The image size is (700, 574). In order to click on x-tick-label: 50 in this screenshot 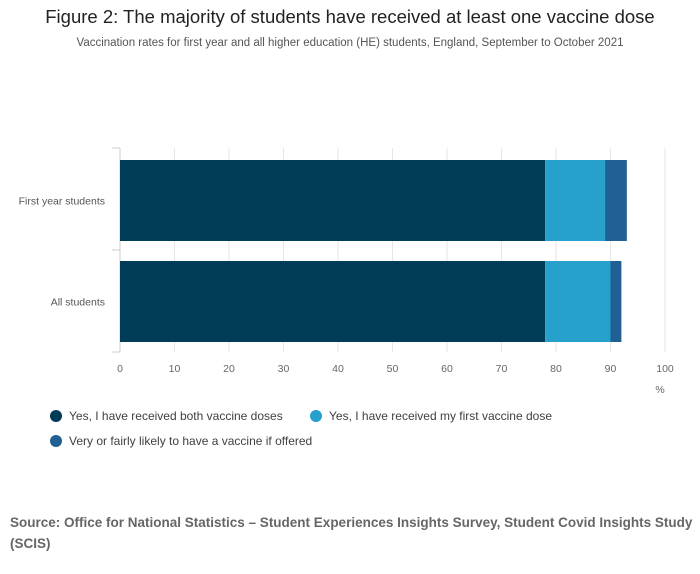, I will do `click(393, 369)`.